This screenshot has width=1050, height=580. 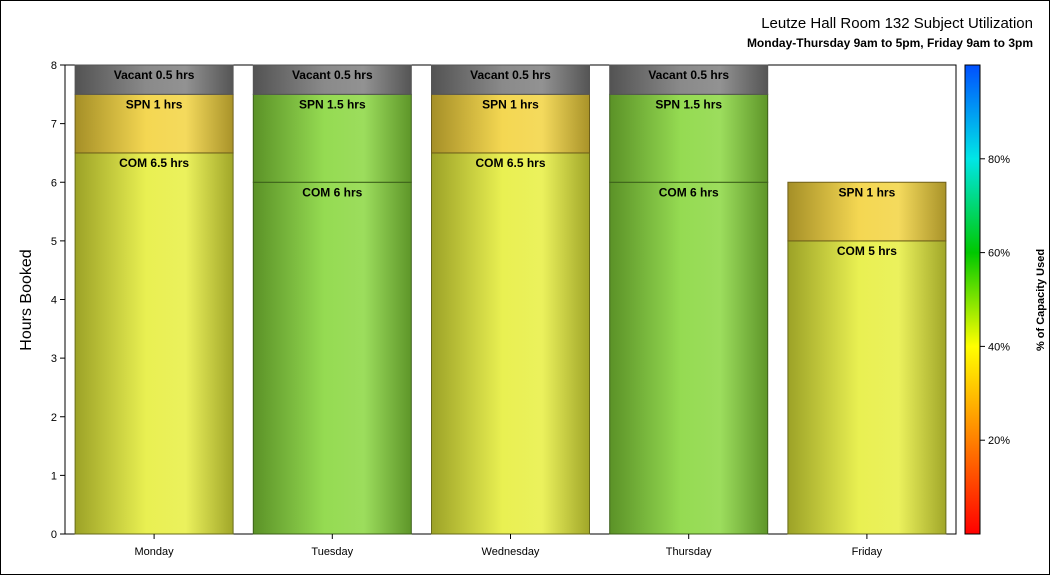 I want to click on y-tick-label: 3, so click(x=54, y=359).